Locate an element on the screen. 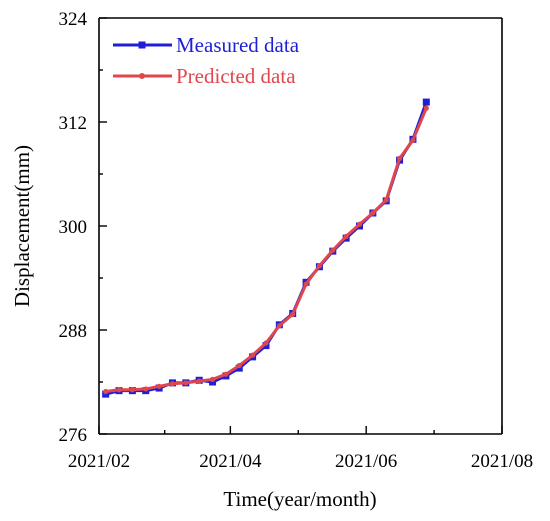 The width and height of the screenshot is (550, 521). legend-marker-measured is located at coordinates (142, 45).